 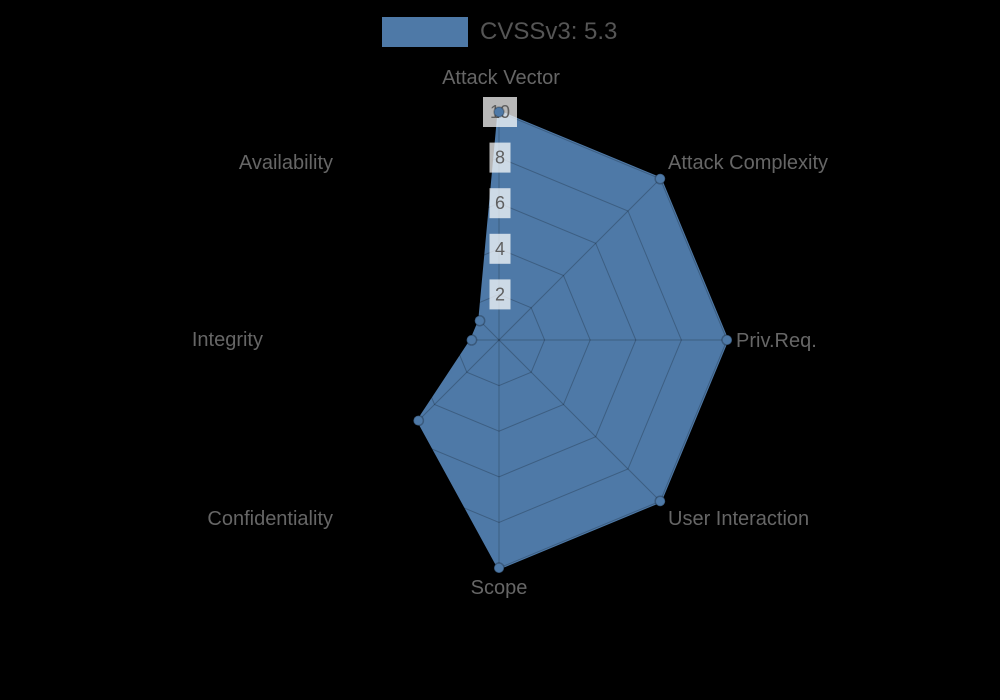 I want to click on tick-label: 8, so click(x=500, y=158).